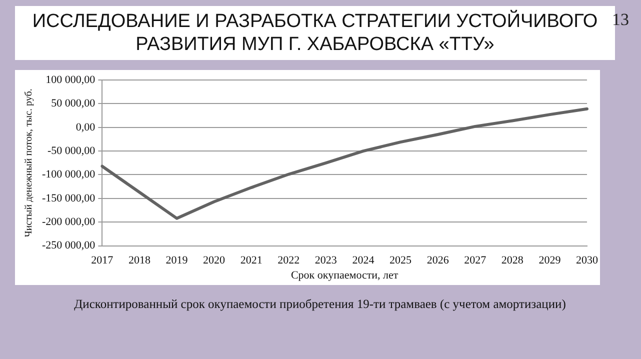  I want to click on text: Дисконтированный срок окупаемости приобретения 19-ти трамваев (с учетом амортизации), so click(320, 304).